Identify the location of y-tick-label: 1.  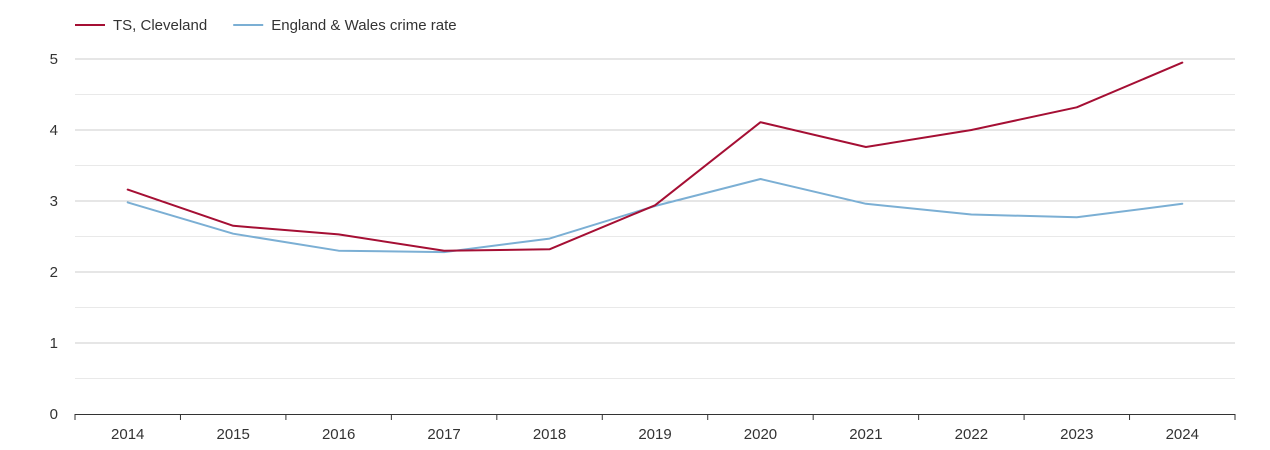
(54, 343).